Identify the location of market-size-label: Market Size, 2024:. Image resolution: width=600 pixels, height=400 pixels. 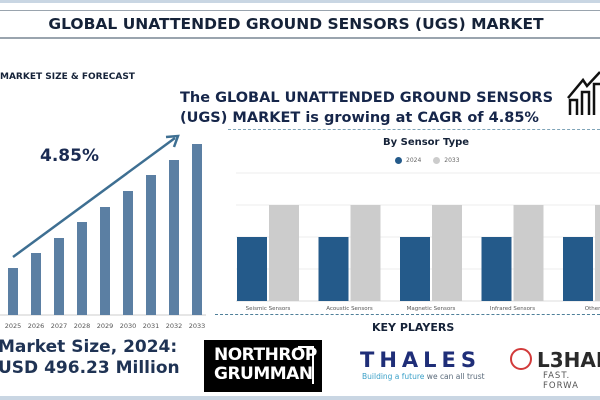
(89, 347).